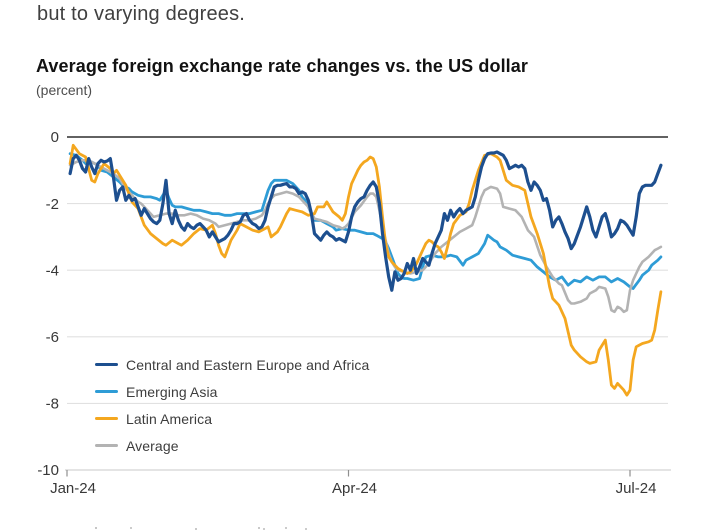  I want to click on legend-label-emerging-asia: Emerging Asia, so click(172, 391).